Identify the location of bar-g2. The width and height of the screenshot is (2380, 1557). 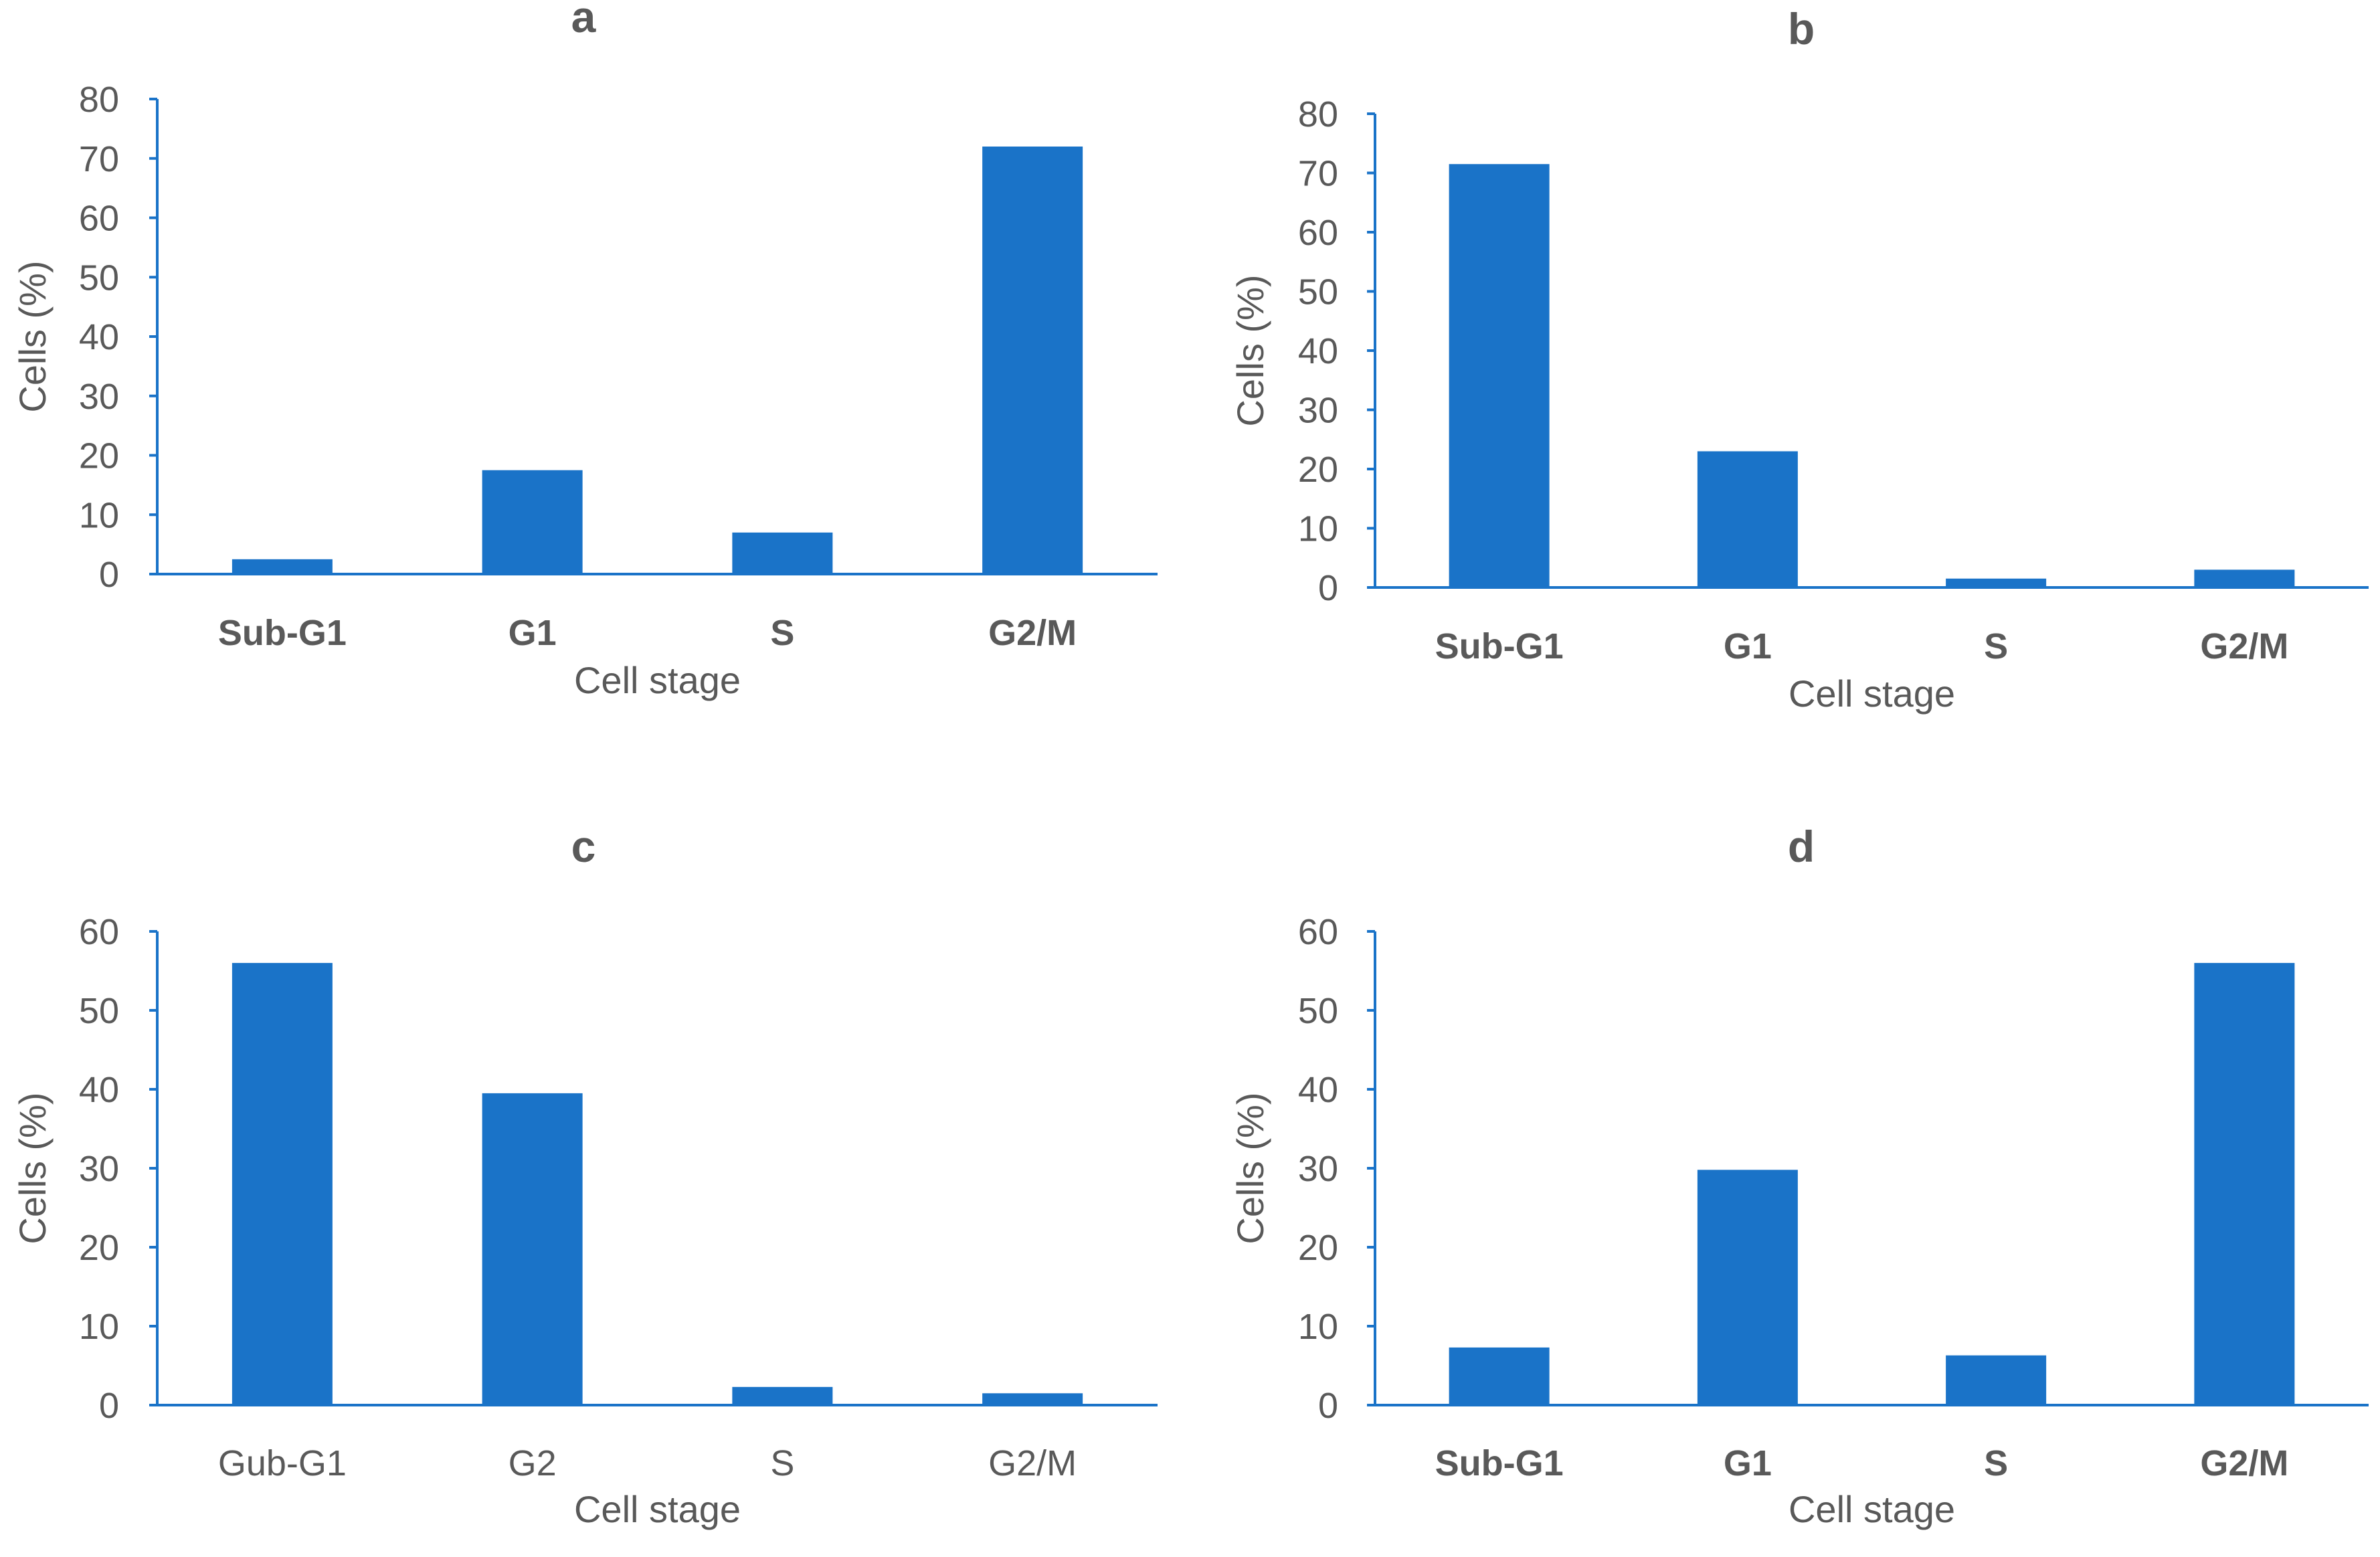
(532, 1249).